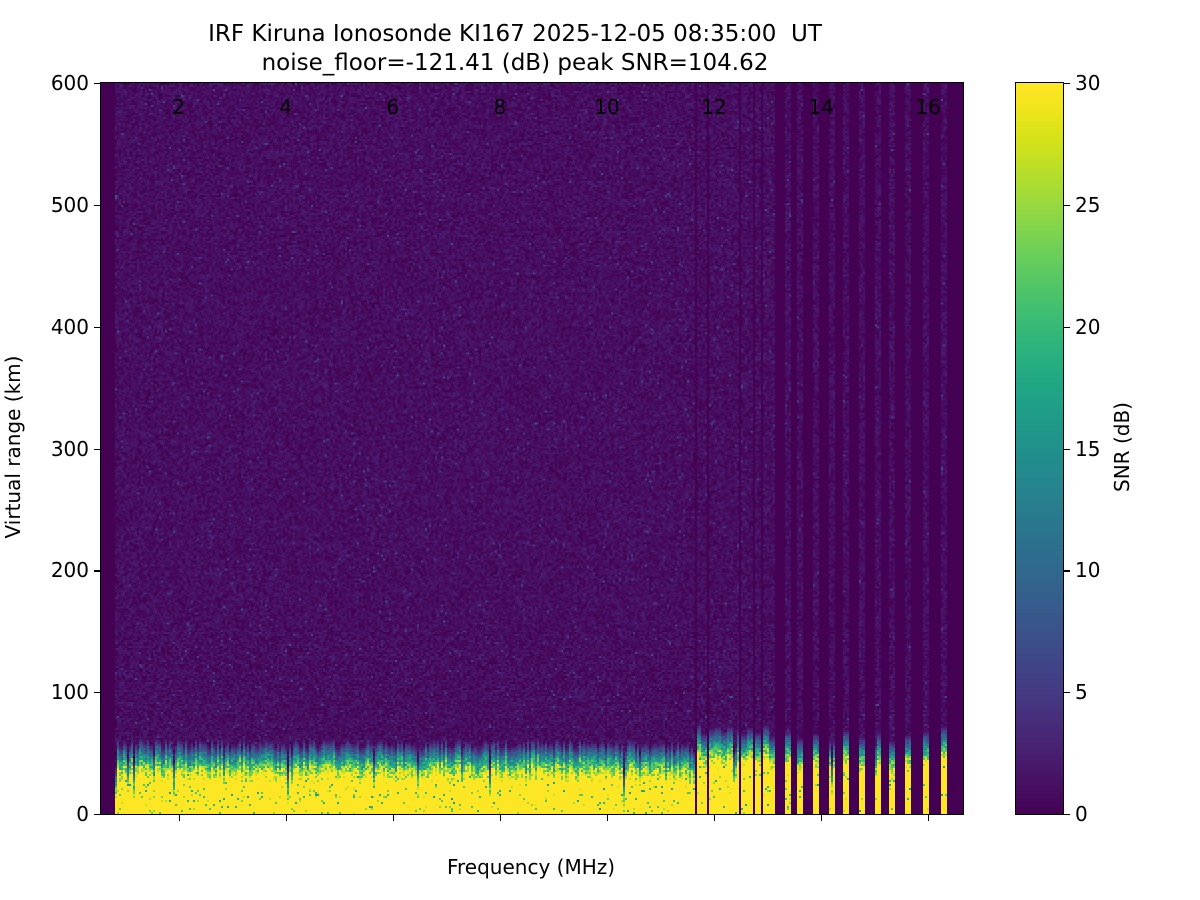  What do you see at coordinates (69, 326) in the screenshot?
I see `y-tick-label: 400` at bounding box center [69, 326].